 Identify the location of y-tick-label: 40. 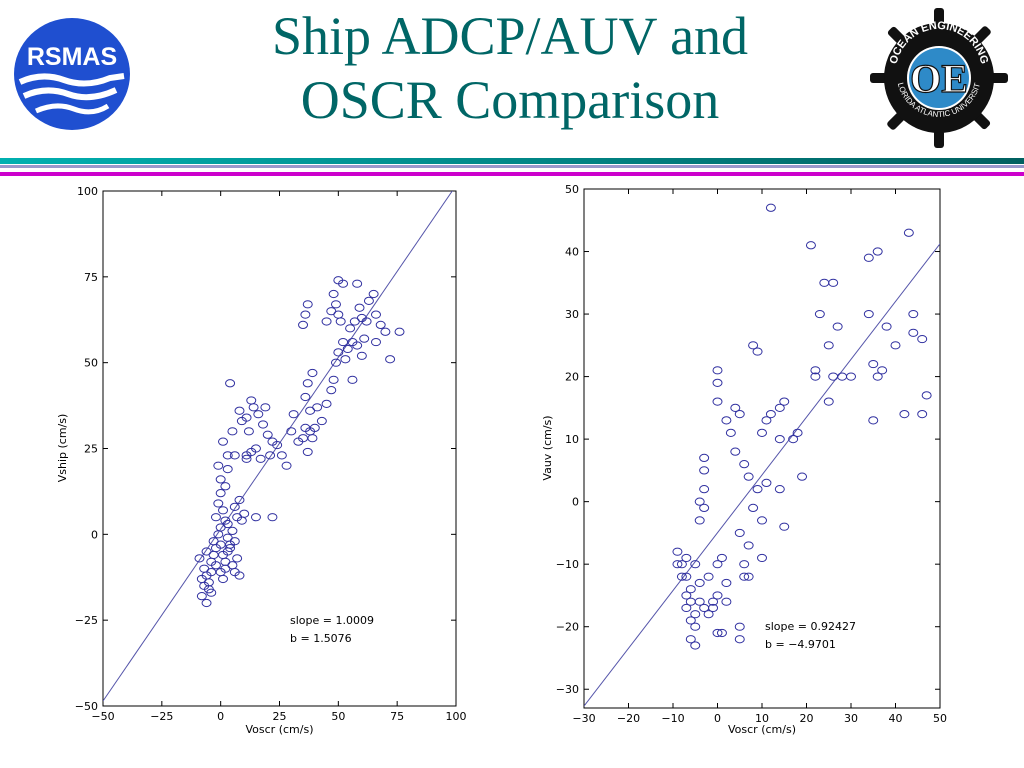
(572, 252).